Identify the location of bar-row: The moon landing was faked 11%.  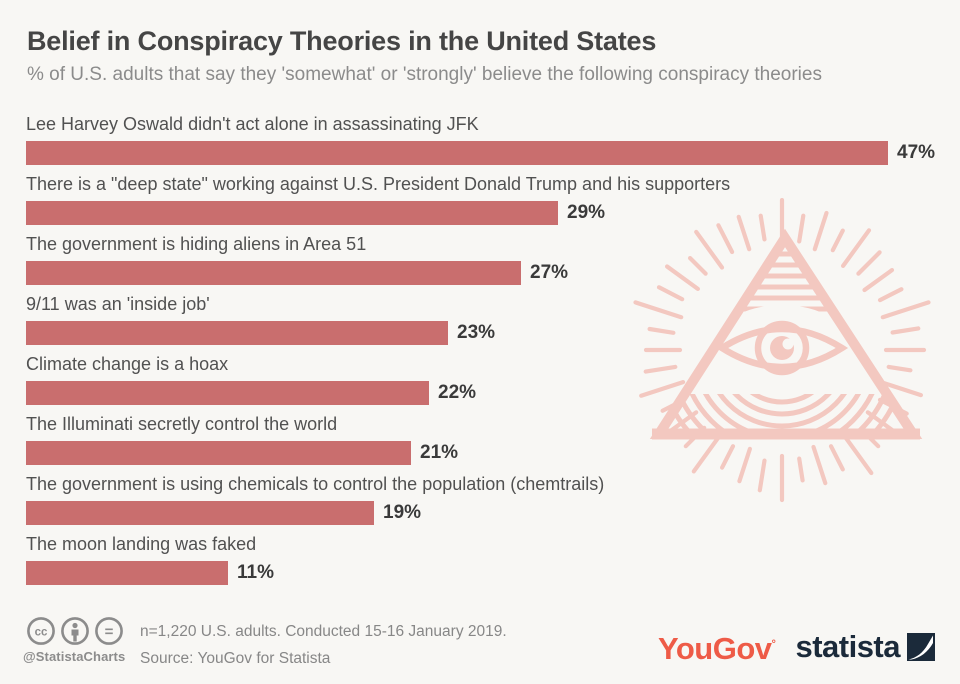
(481, 562).